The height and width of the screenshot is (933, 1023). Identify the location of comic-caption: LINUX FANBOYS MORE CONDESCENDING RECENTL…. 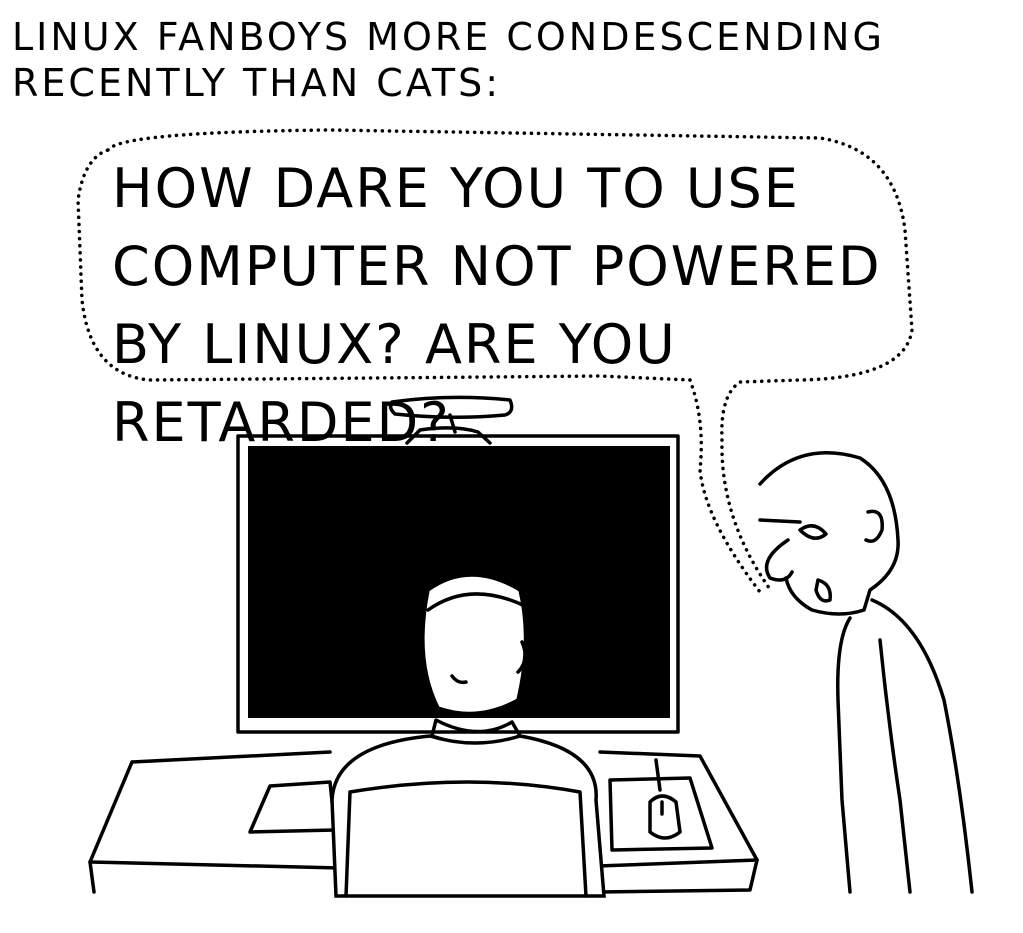
(448, 60).